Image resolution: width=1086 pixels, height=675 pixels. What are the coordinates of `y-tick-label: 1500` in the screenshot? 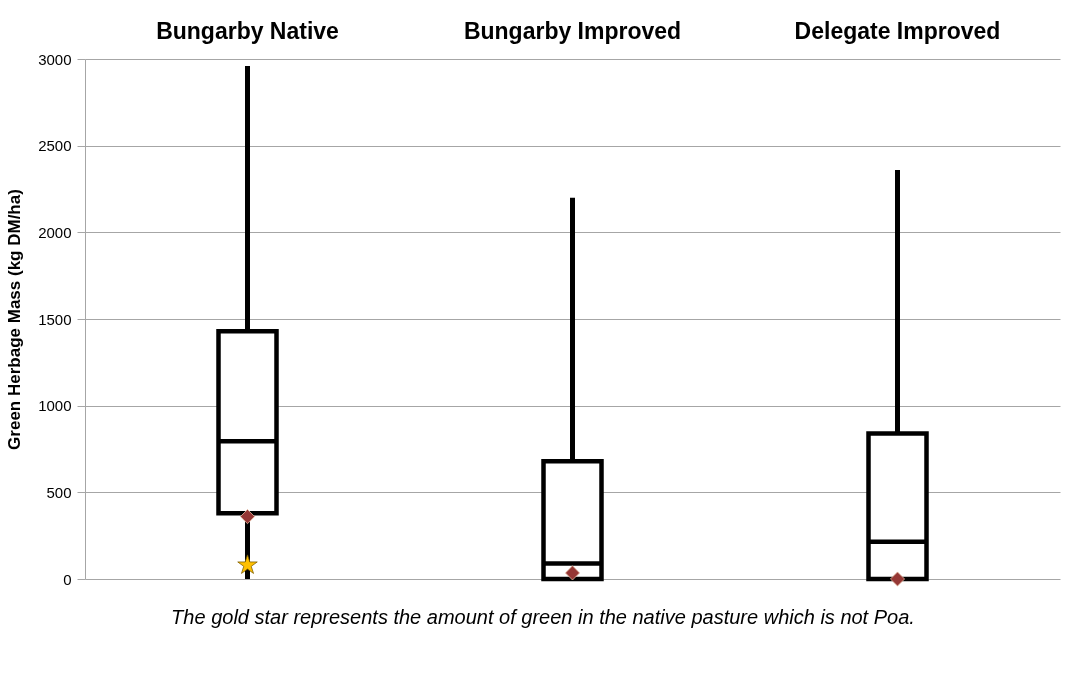 It's located at (55, 319).